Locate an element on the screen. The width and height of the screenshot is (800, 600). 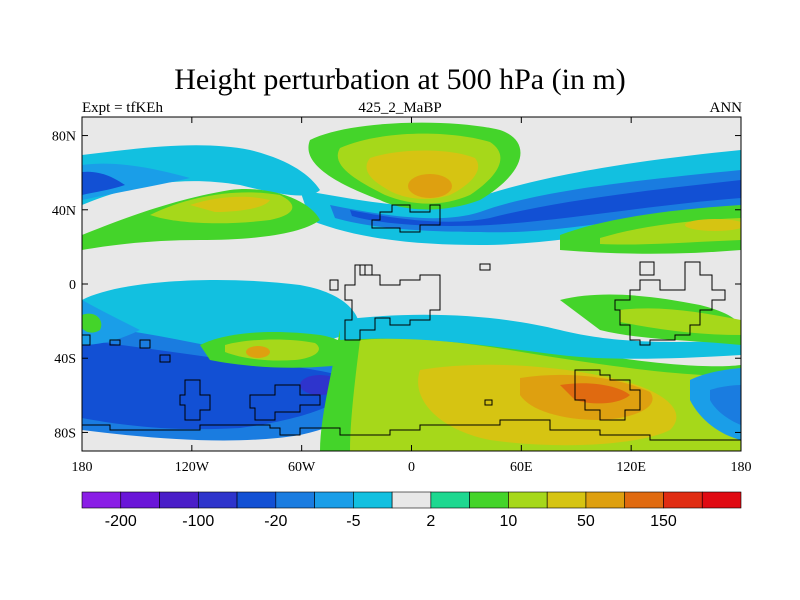
colorbar-label: -5 is located at coordinates (353, 521).